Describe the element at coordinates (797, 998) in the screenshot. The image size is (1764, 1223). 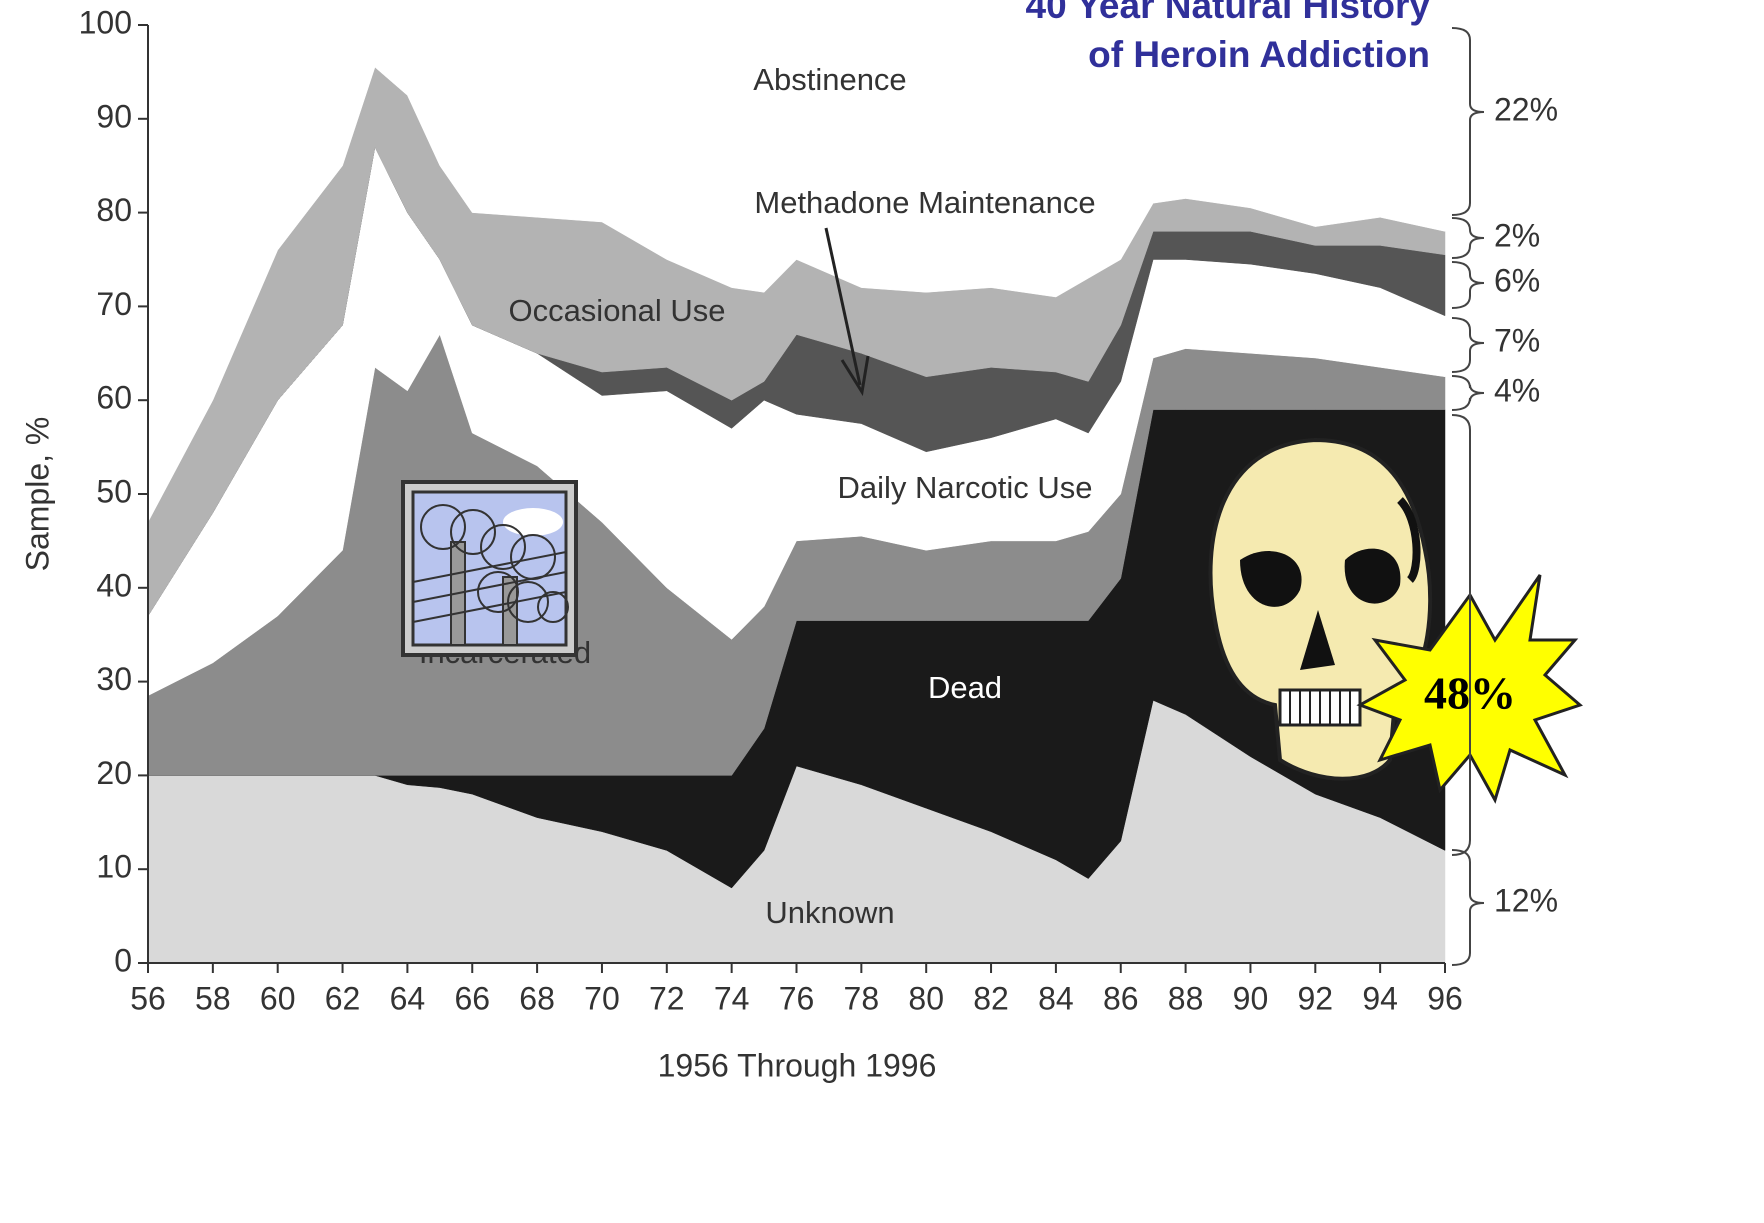
I see `x-tick-label: 76` at that location.